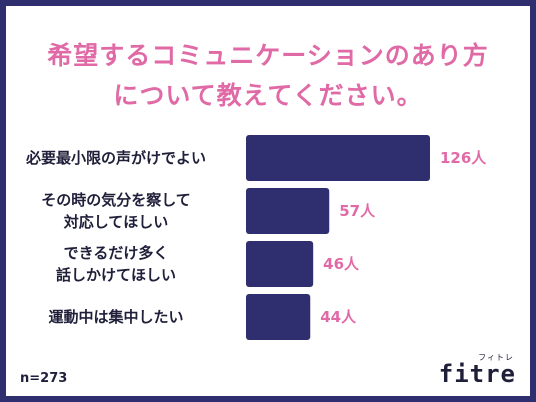 This screenshot has height=402, width=536. What do you see at coordinates (477, 374) in the screenshot?
I see `logo-wordmark: fitre` at bounding box center [477, 374].